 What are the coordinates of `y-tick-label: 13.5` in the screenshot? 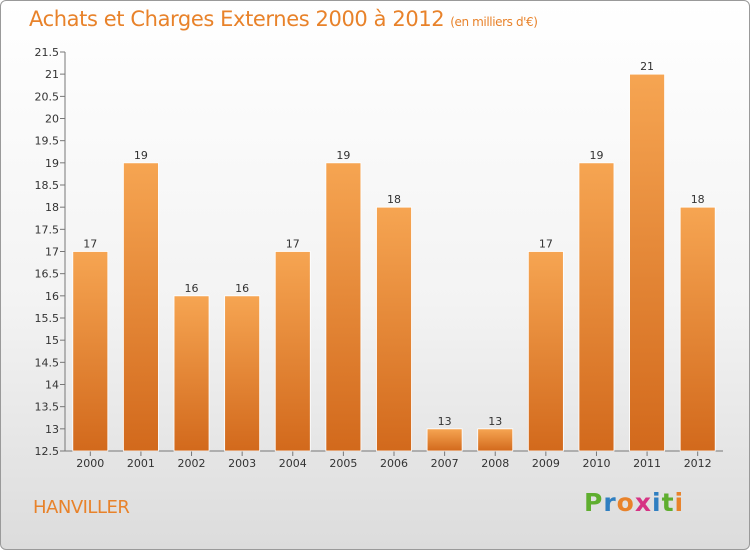 It's located at (47, 407).